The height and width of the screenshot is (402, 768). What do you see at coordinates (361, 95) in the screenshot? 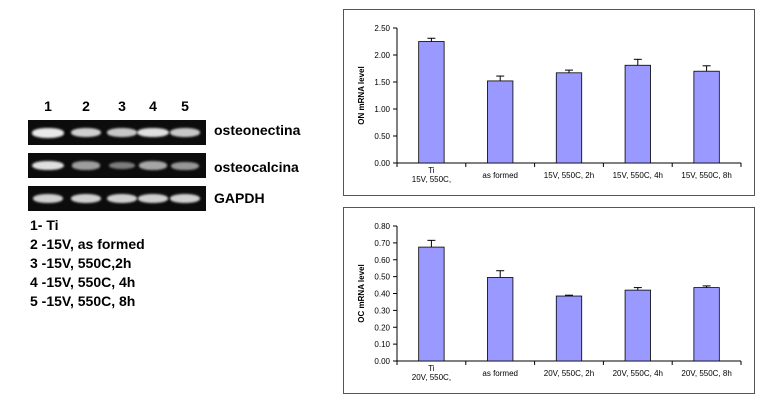
I see `y-axis-label: ON mRNA level` at bounding box center [361, 95].